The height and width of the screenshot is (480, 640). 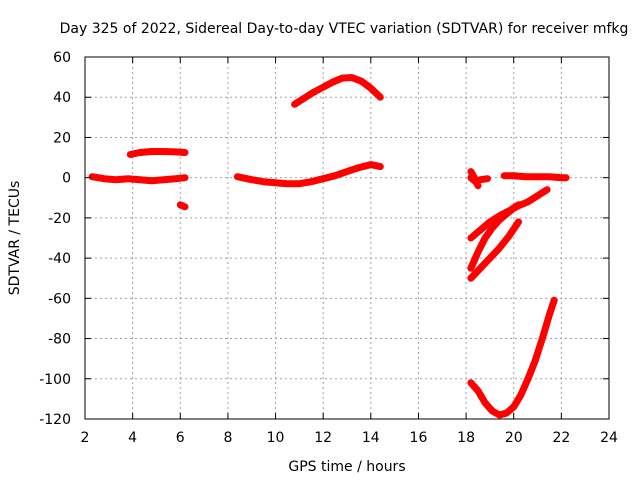 I want to click on y-tick-label: -60, so click(x=59, y=299).